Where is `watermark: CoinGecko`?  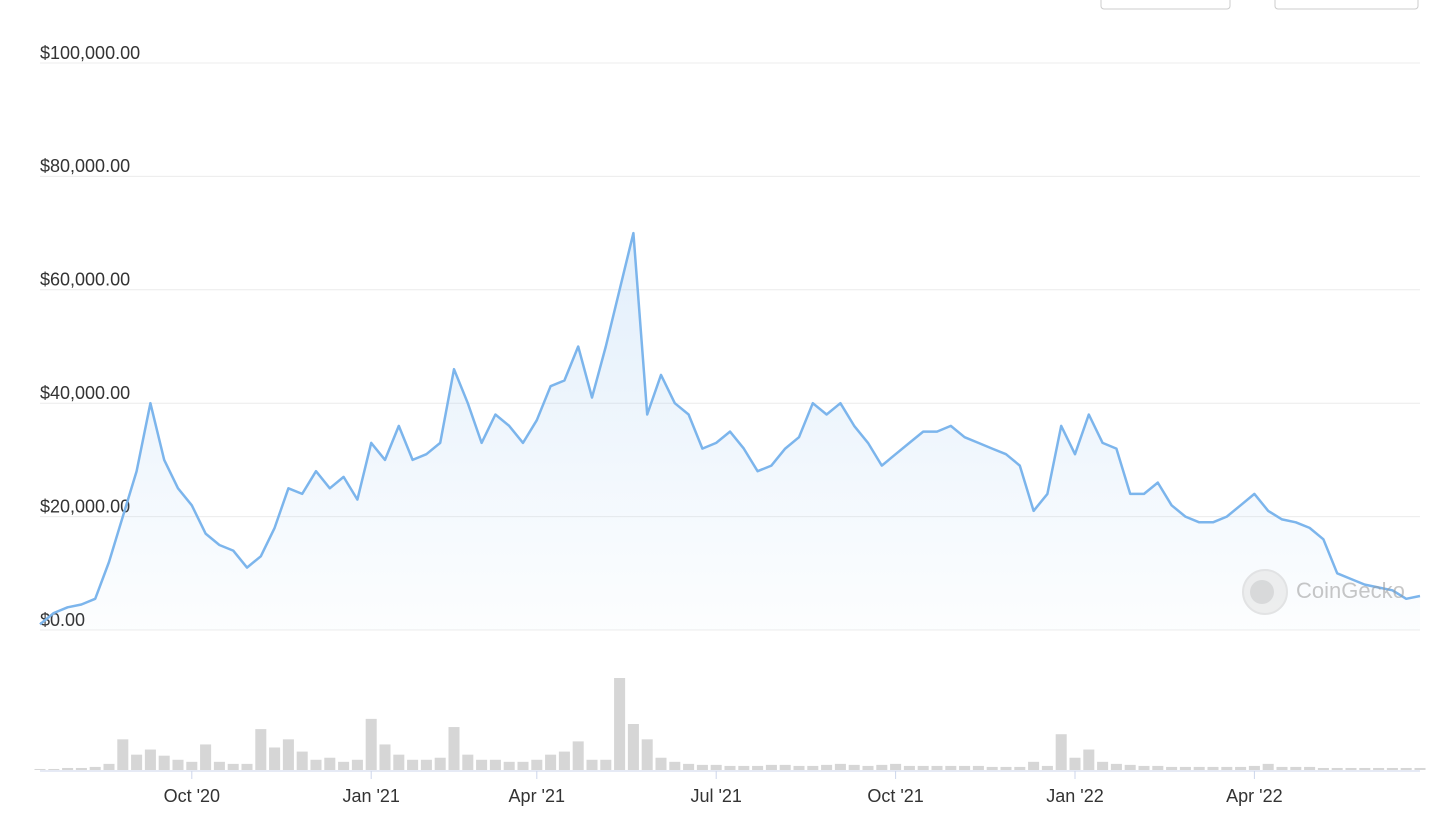
watermark: CoinGecko is located at coordinates (1323, 592).